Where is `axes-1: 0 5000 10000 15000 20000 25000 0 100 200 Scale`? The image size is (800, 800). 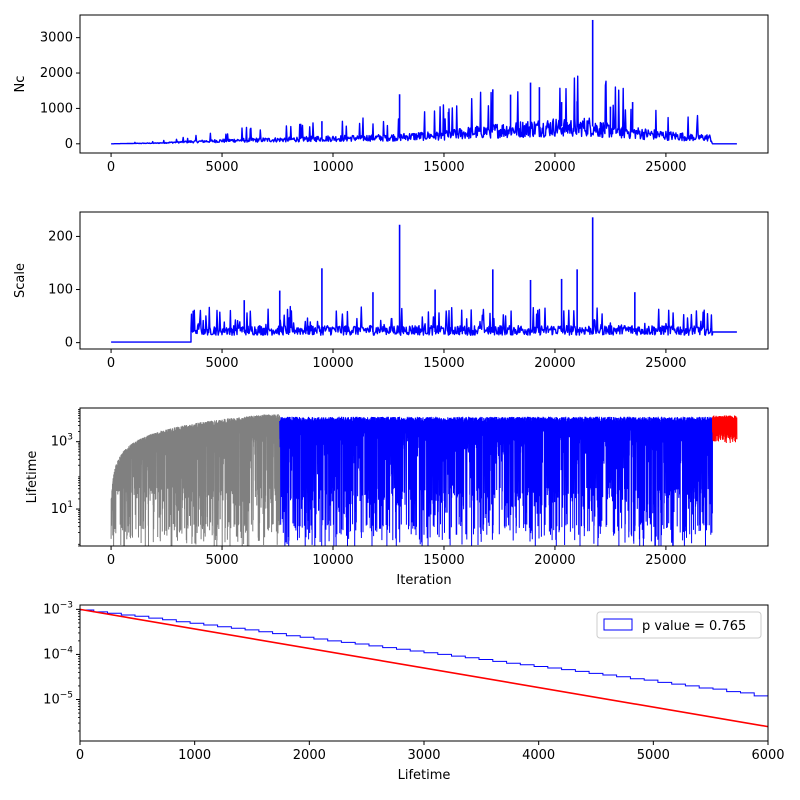
axes-1: 0 5000 10000 15000 20000 25000 0 100 200 Scale is located at coordinates (350, 300).